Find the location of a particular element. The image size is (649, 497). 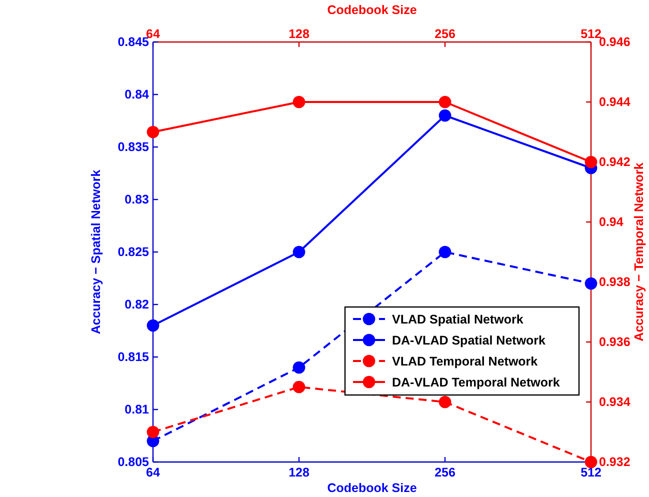

y2-axis-title: Accuracy − Temporal Network is located at coordinates (639, 252).